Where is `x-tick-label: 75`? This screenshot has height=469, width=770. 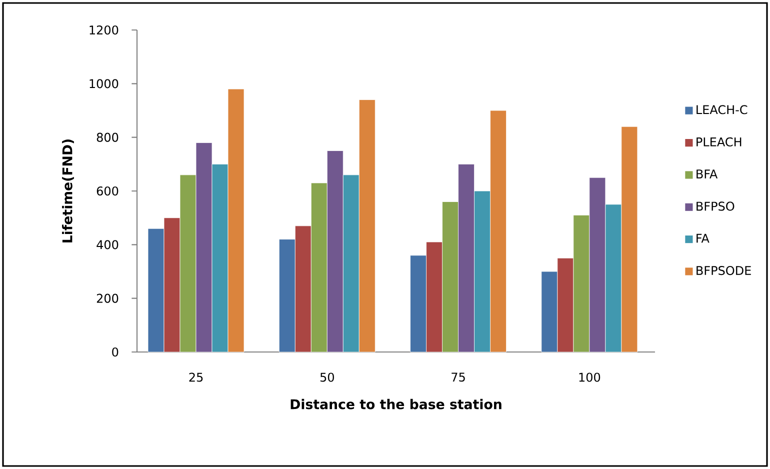 x-tick-label: 75 is located at coordinates (458, 377).